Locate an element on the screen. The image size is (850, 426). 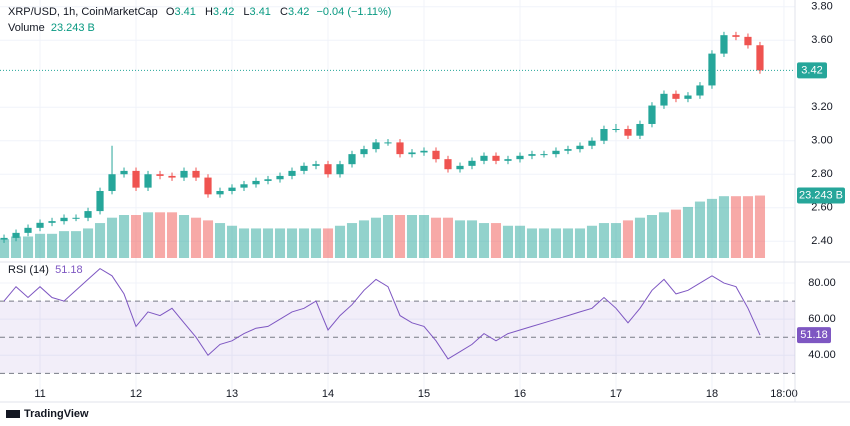
rsi-value-label: 51.18 is located at coordinates (814, 335).